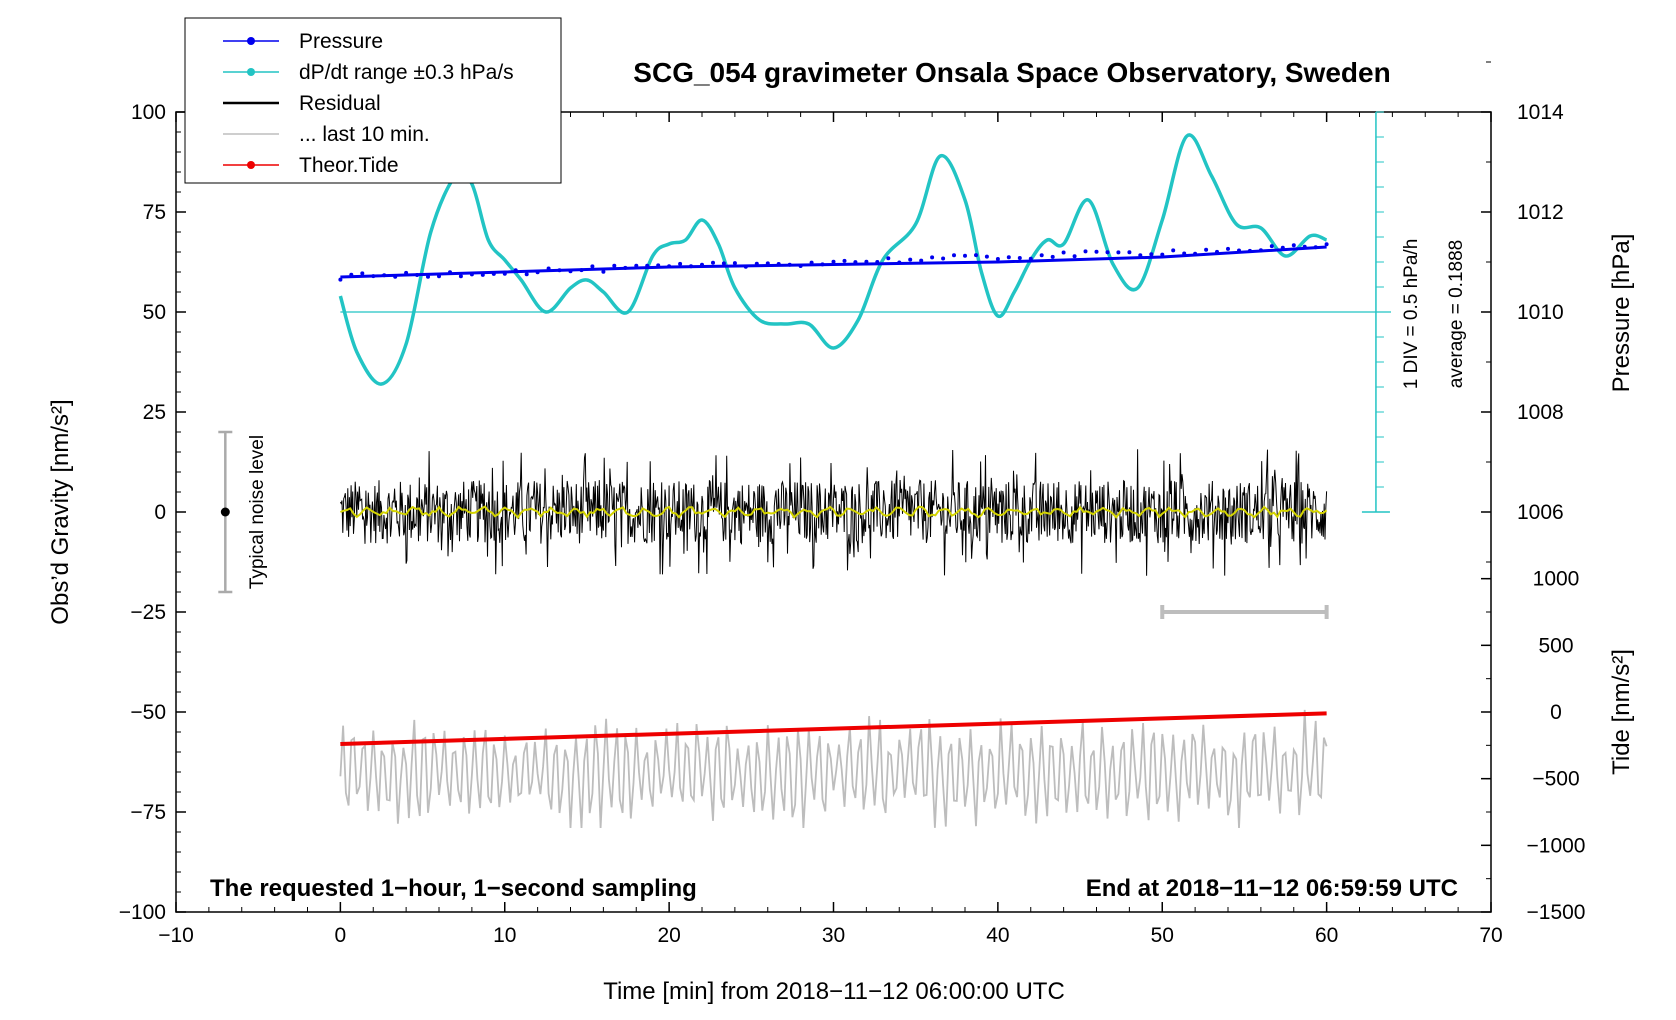 Image resolution: width=1676 pixels, height=1020 pixels. Describe the element at coordinates (154, 412) in the screenshot. I see `y-tick-label: 25` at that location.